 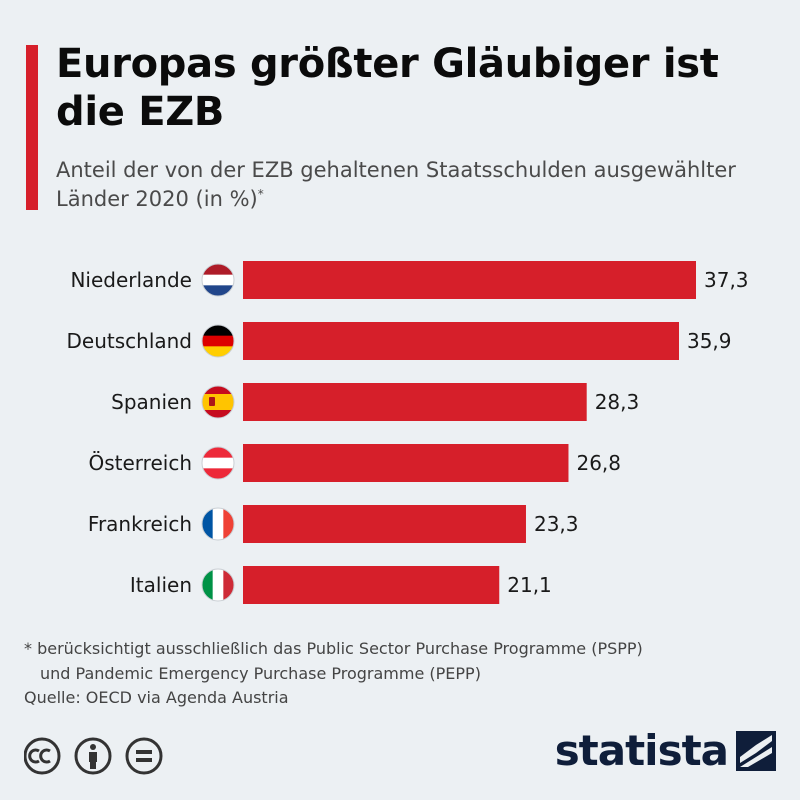 I want to click on statista-logo-icon, so click(x=756, y=750).